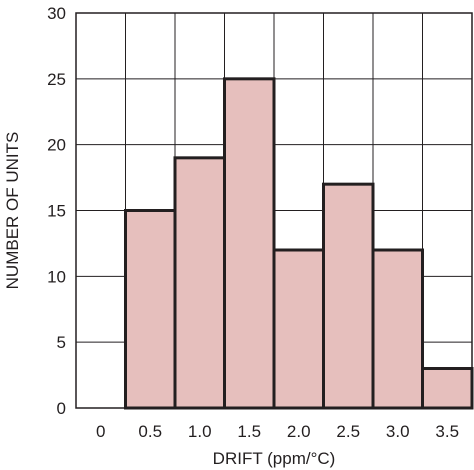  I want to click on x-tick-label: 1.5, so click(249, 431).